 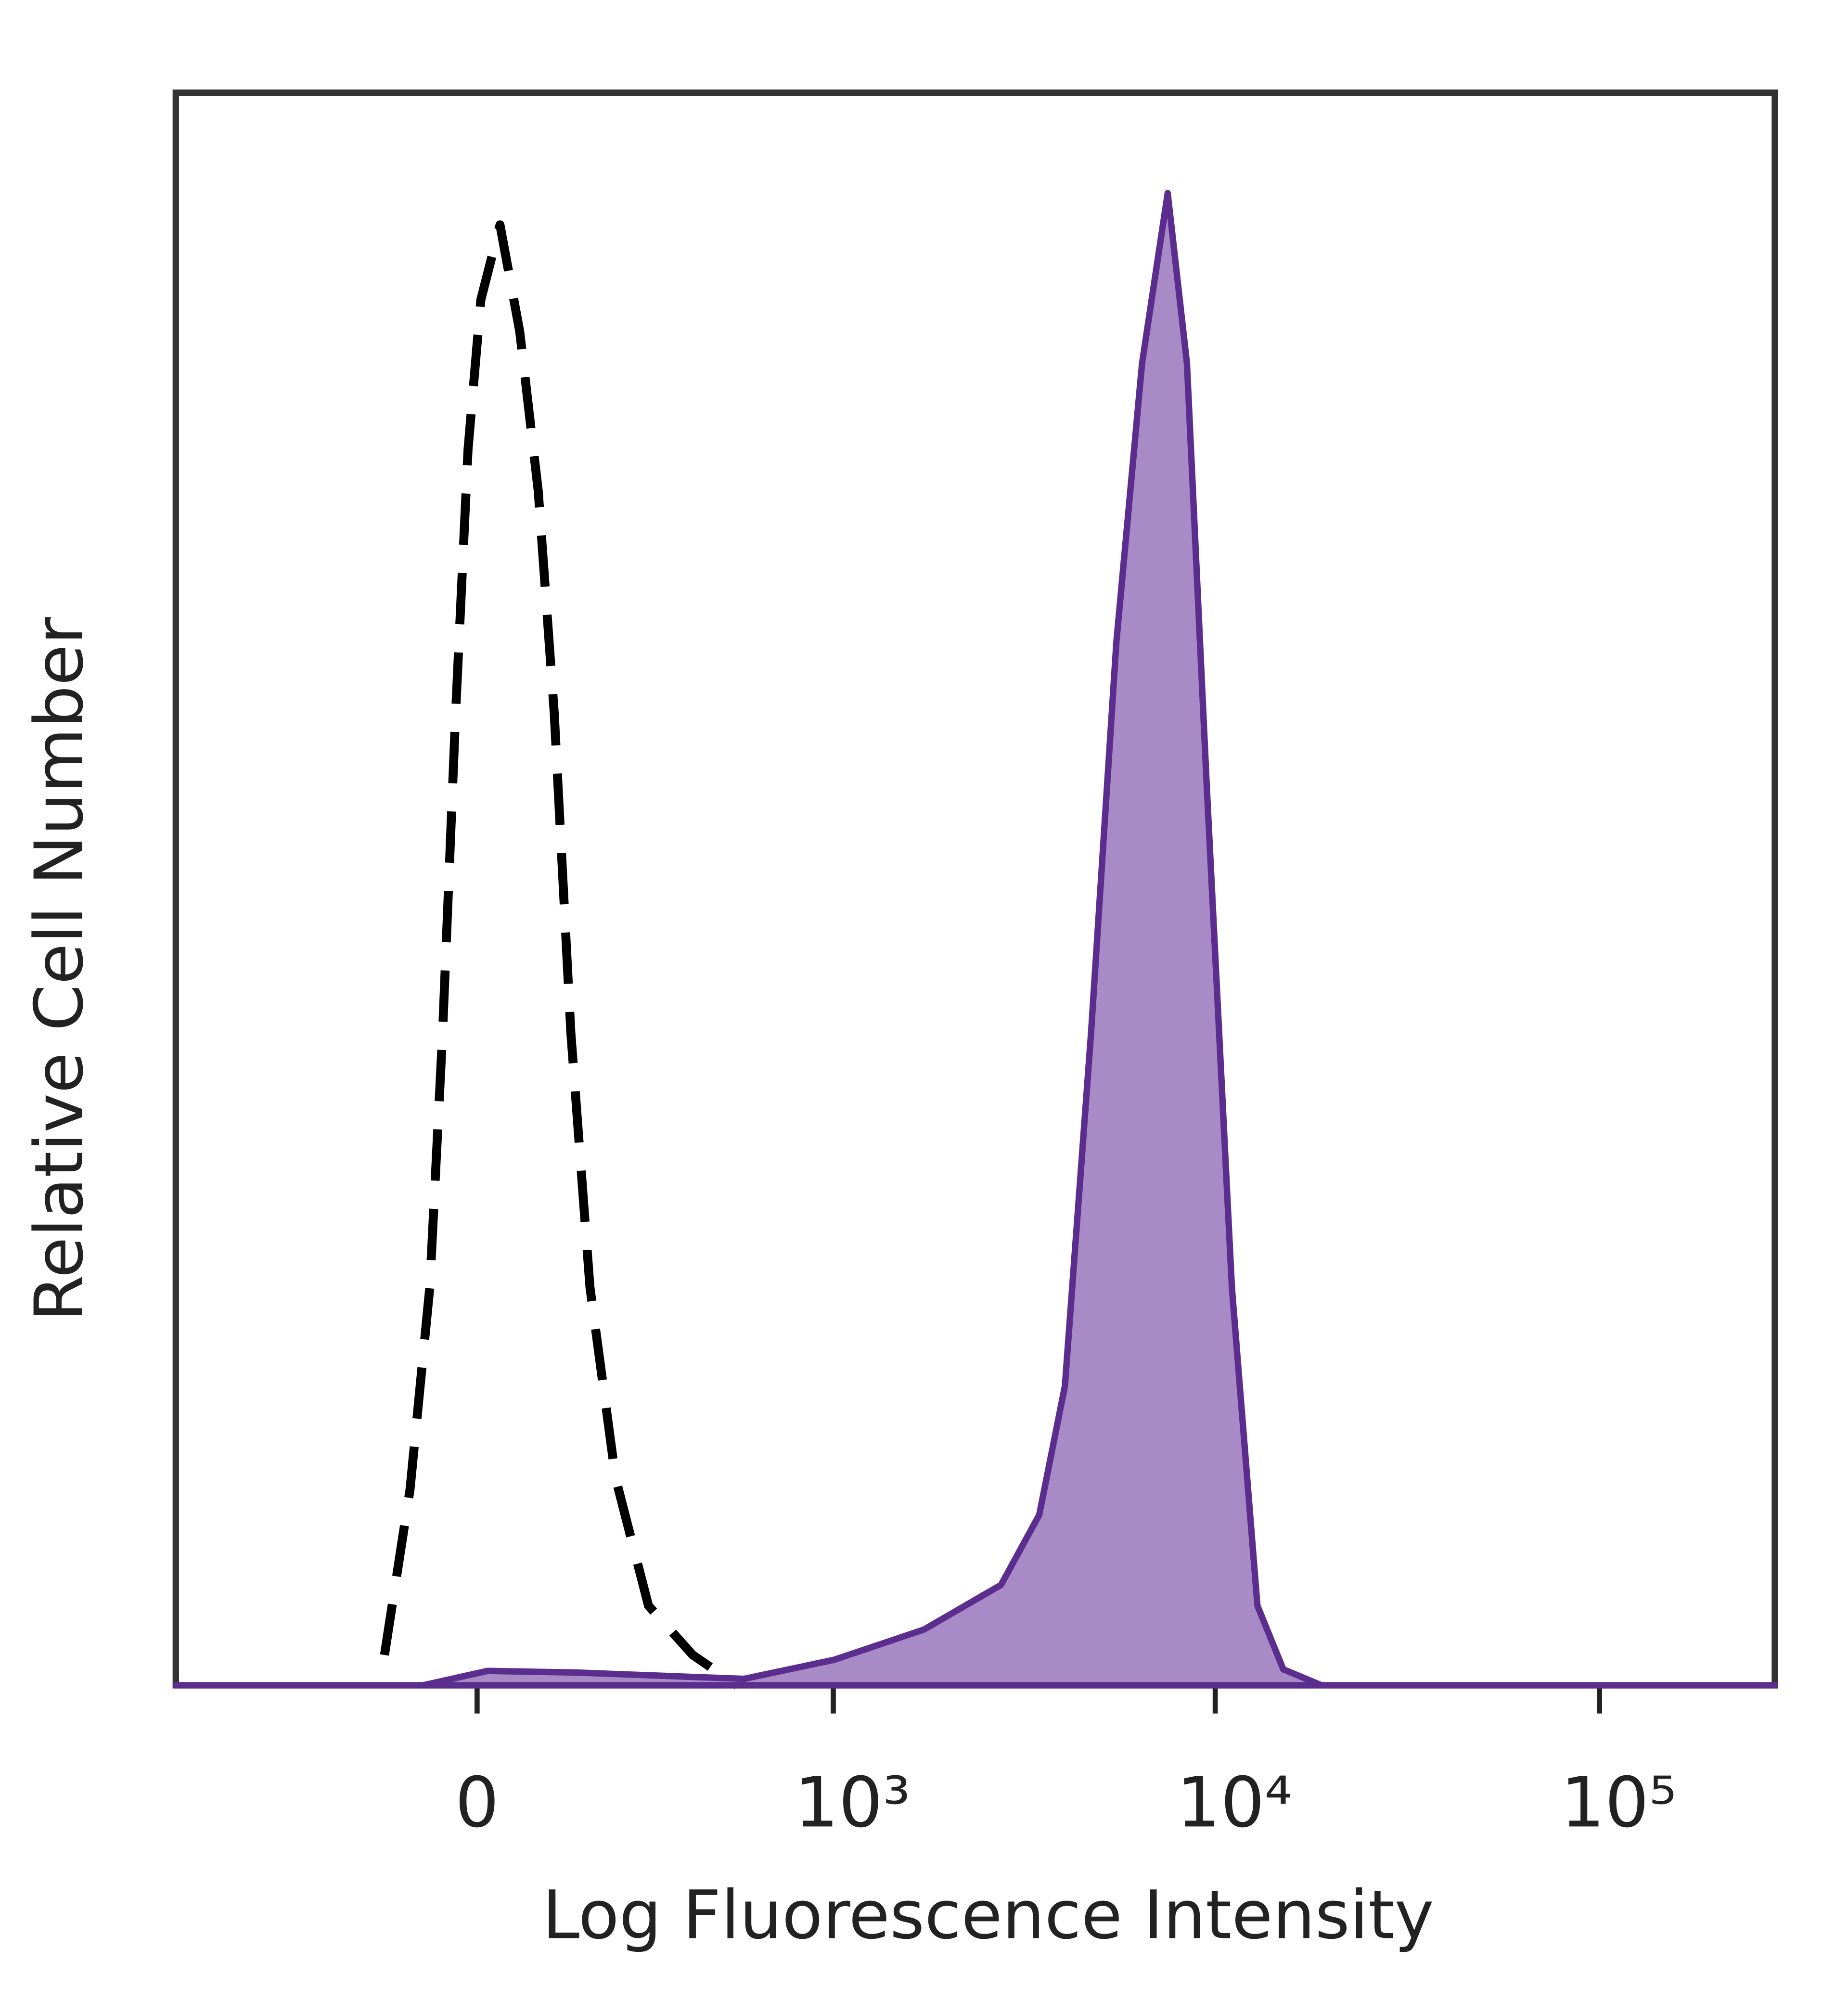 What do you see at coordinates (853, 1802) in the screenshot?
I see `x-tick-label: 10³` at bounding box center [853, 1802].